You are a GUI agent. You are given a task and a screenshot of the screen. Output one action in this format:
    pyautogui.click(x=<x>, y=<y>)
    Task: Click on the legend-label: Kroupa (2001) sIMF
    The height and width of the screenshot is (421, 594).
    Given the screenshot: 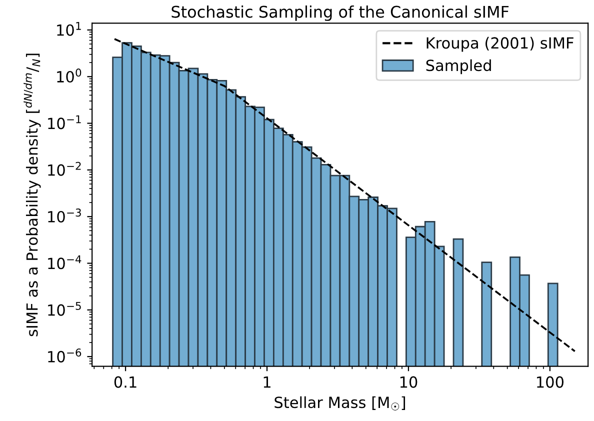 What is the action you would take?
    pyautogui.click(x=500, y=44)
    